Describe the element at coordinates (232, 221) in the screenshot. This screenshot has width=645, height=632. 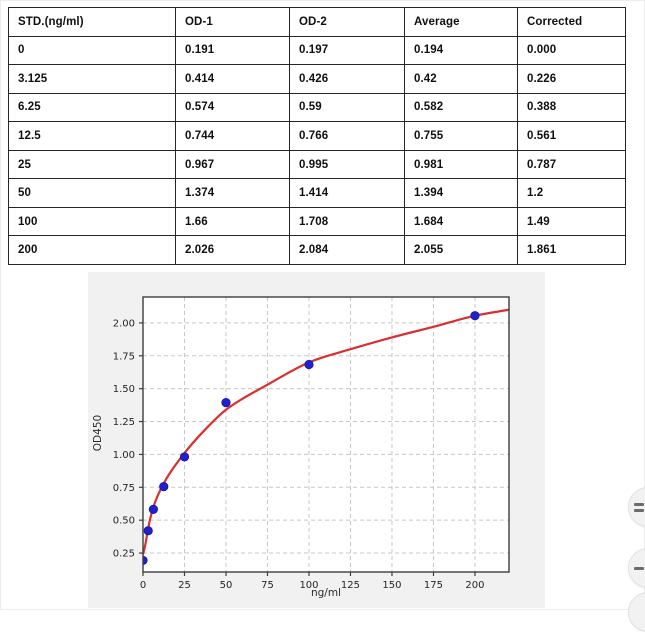
I see `table-cell: 1.66` at that location.